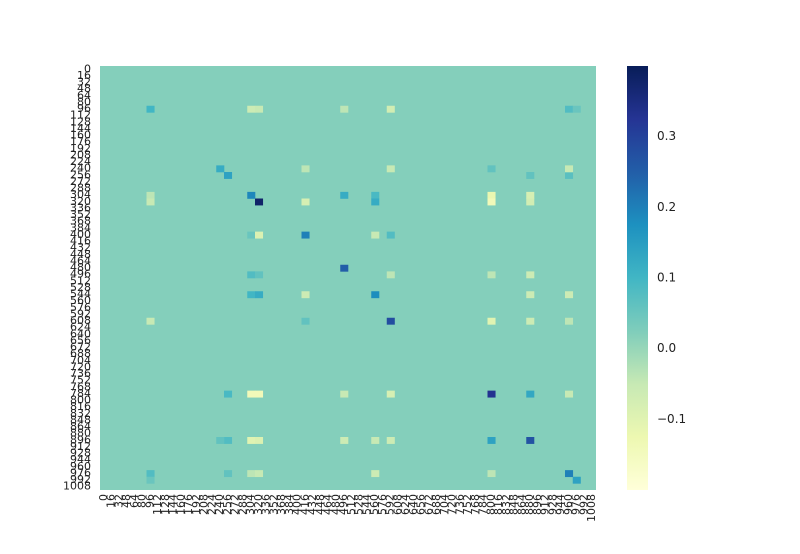  Describe the element at coordinates (84, 82) in the screenshot. I see `y-tick-label: 32` at that location.